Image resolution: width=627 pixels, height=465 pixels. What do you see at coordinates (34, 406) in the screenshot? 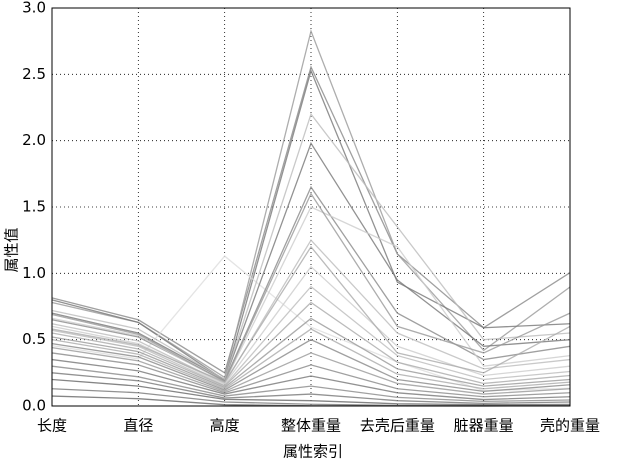
I see `y-tick-label: 0.0` at bounding box center [34, 406].